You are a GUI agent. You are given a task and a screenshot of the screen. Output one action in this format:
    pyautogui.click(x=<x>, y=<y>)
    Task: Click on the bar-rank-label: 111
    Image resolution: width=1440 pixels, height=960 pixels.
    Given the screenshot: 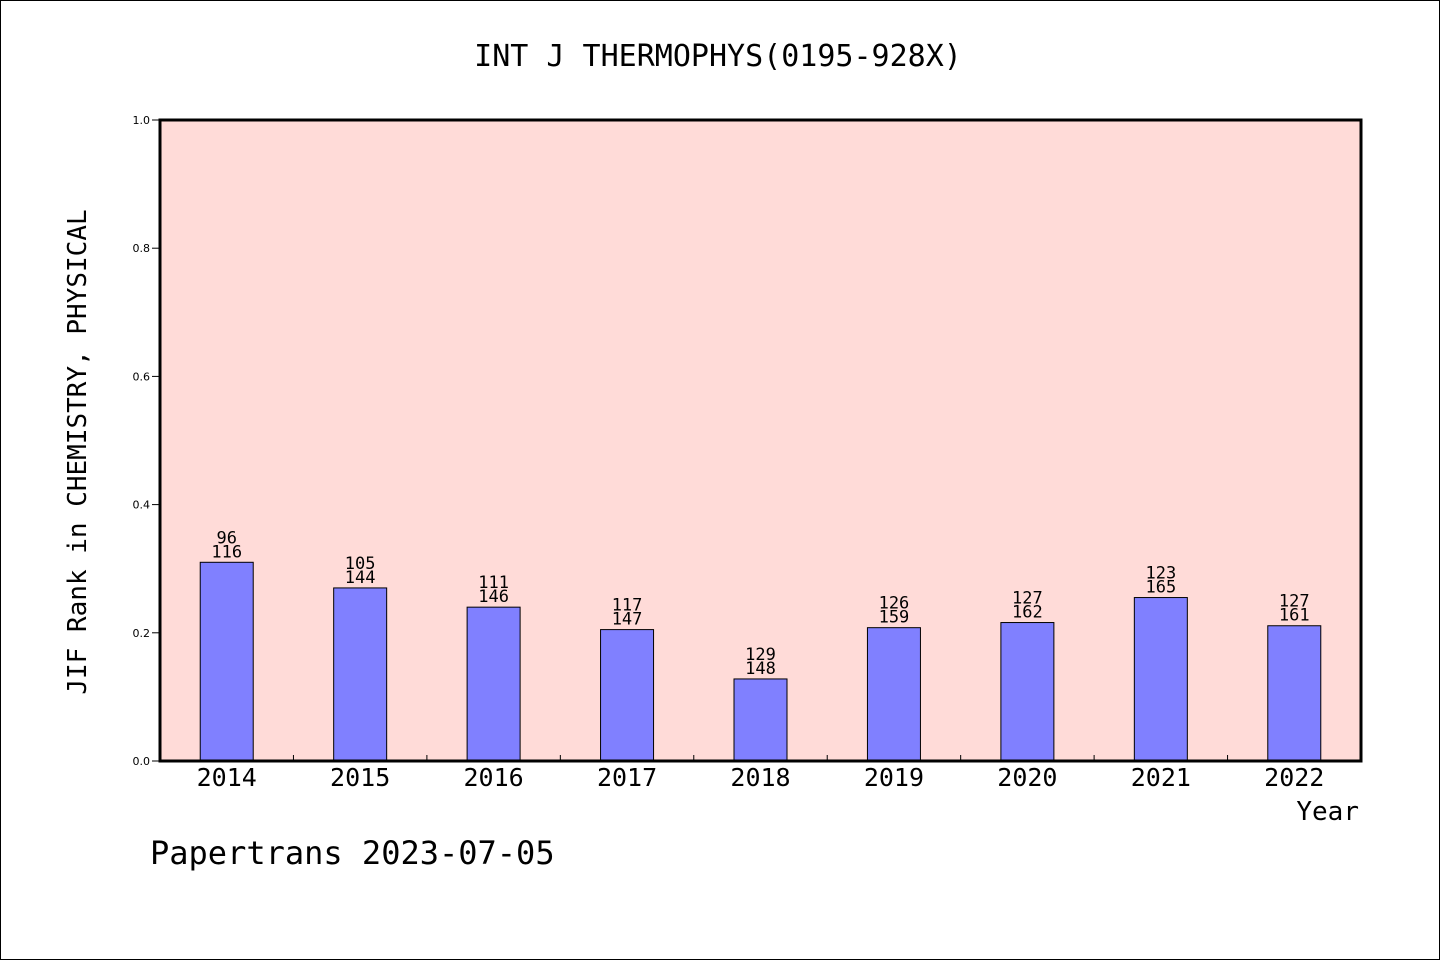 What is the action you would take?
    pyautogui.click(x=493, y=583)
    